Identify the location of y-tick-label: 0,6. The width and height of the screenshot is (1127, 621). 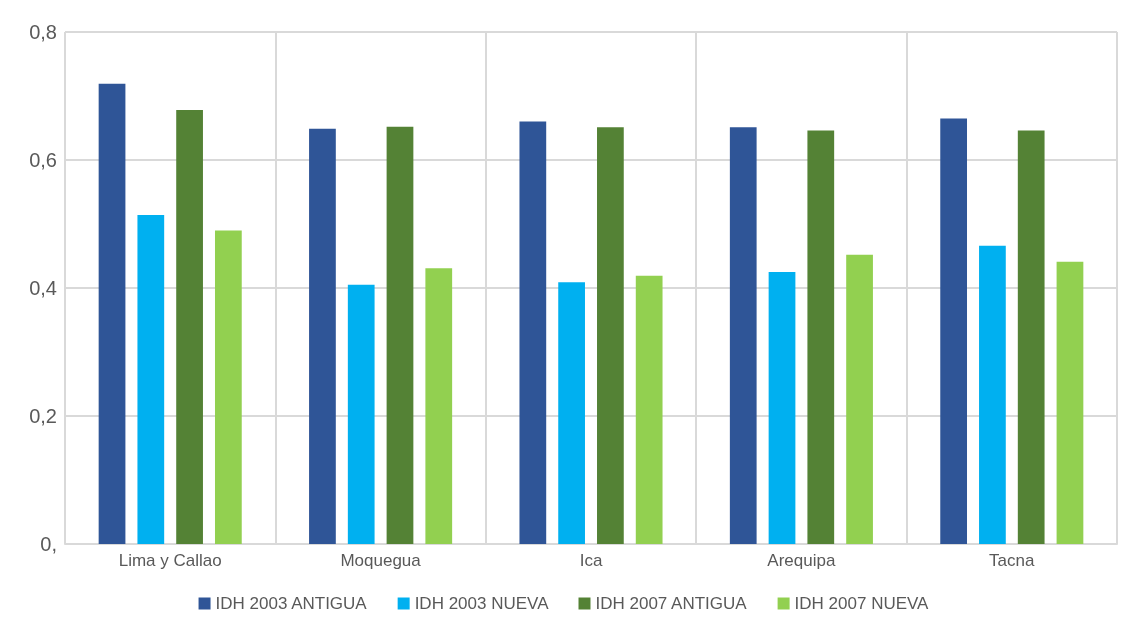
(43, 160).